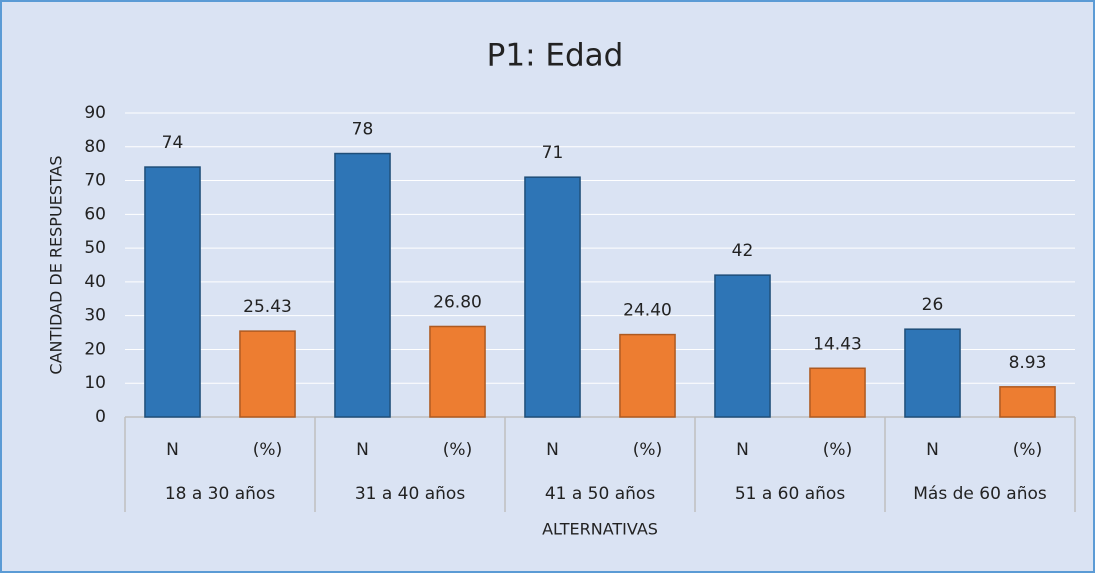 This screenshot has height=573, width=1095. Describe the element at coordinates (363, 130) in the screenshot. I see `data-label: 78` at that location.